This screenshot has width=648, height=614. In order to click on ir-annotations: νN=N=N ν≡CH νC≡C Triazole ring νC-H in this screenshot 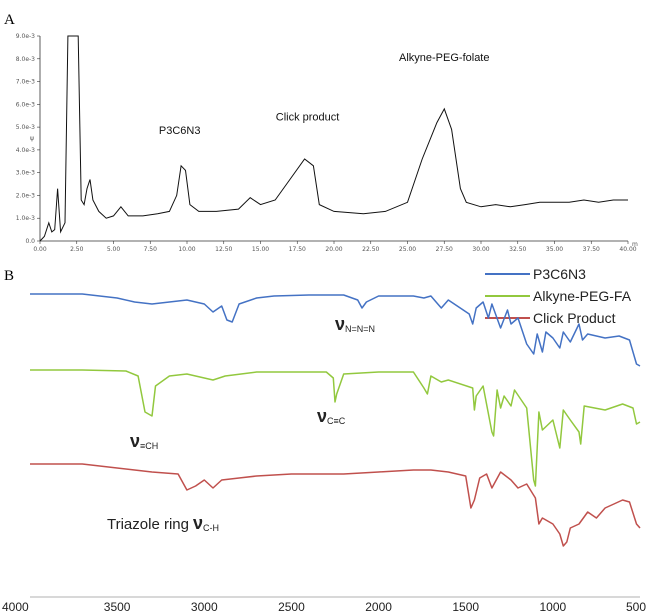, I will do `click(241, 423)`.